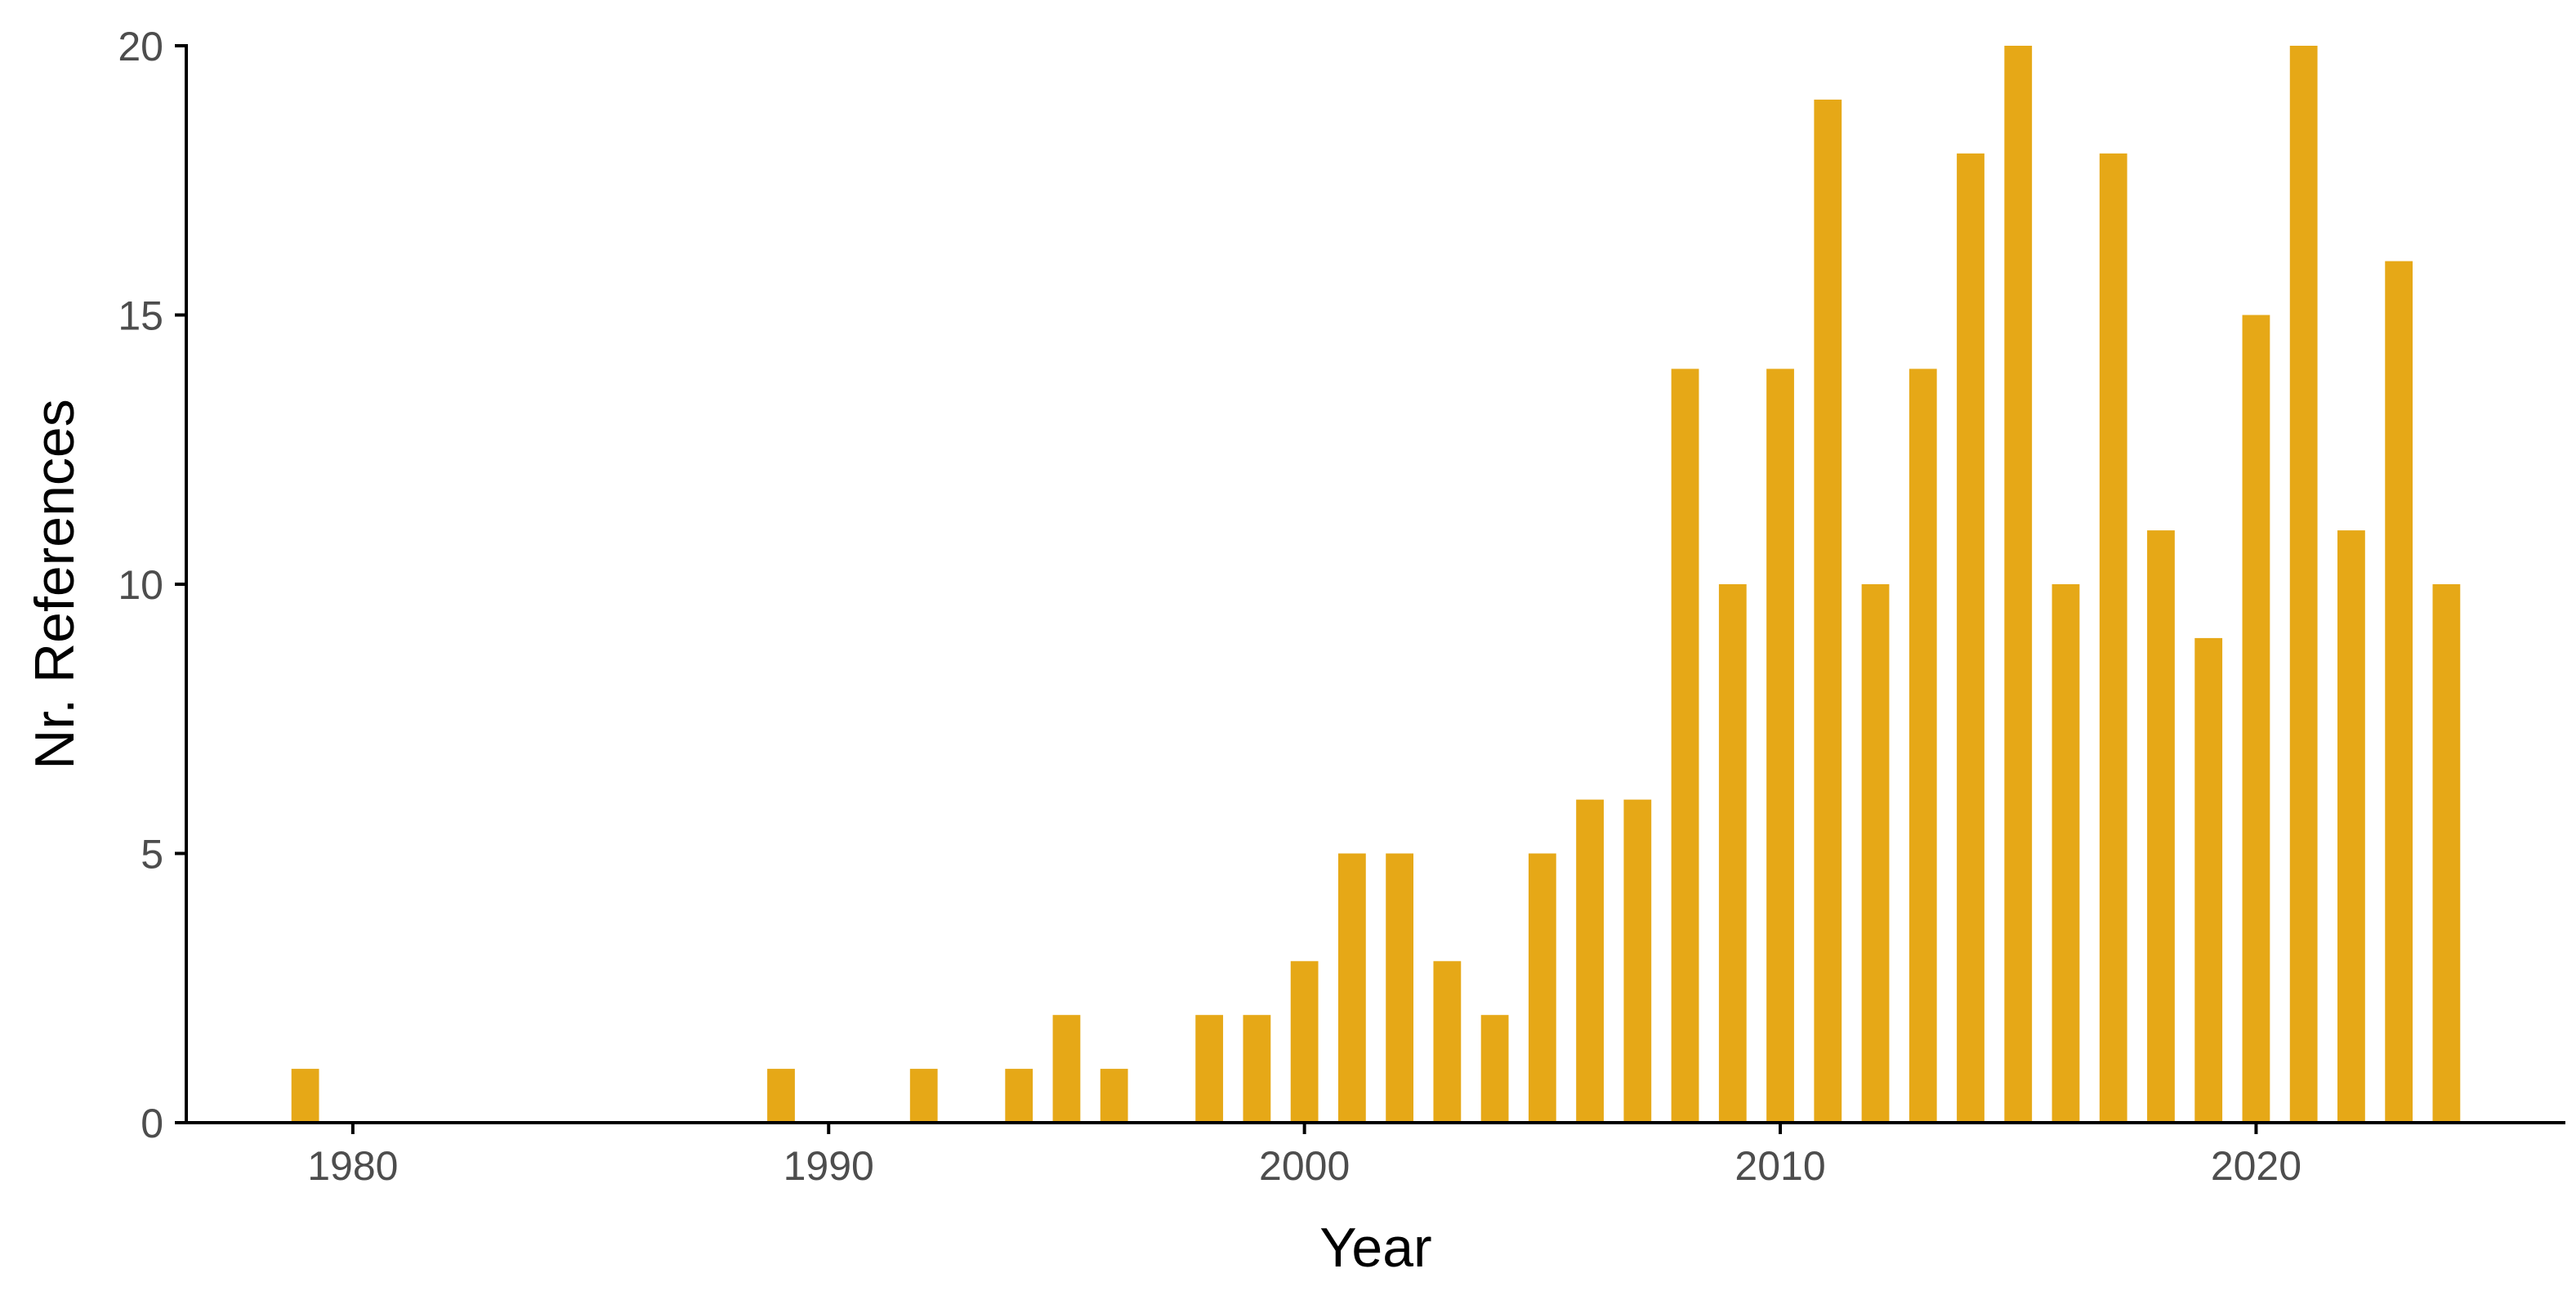 The height and width of the screenshot is (1291, 2576). Describe the element at coordinates (152, 1123) in the screenshot. I see `y-tick-label-0: 0` at that location.